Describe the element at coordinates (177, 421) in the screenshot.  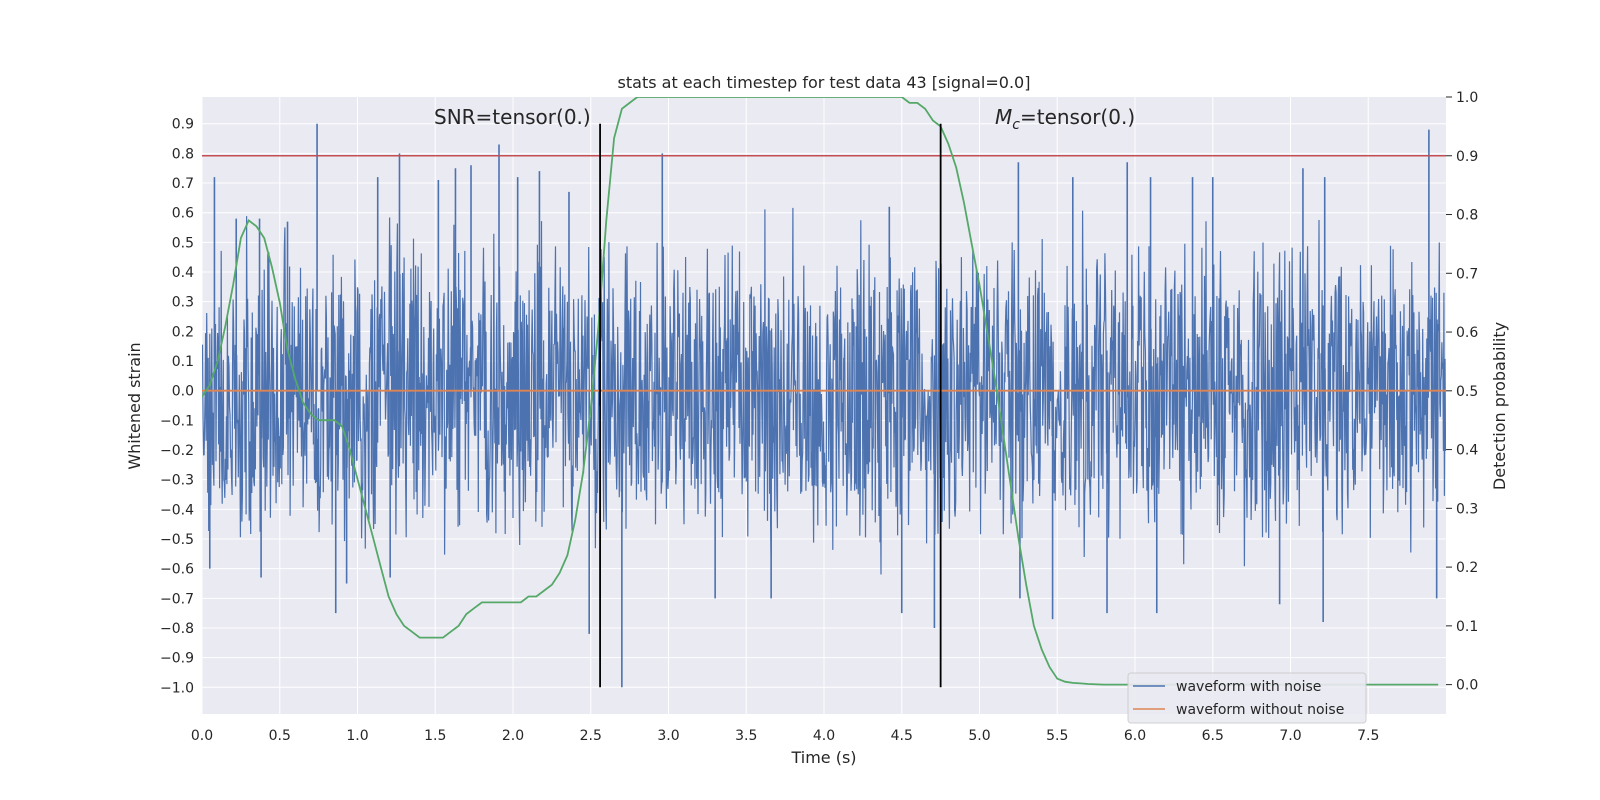
I see `y-tick-label-left: −0.1` at that location.